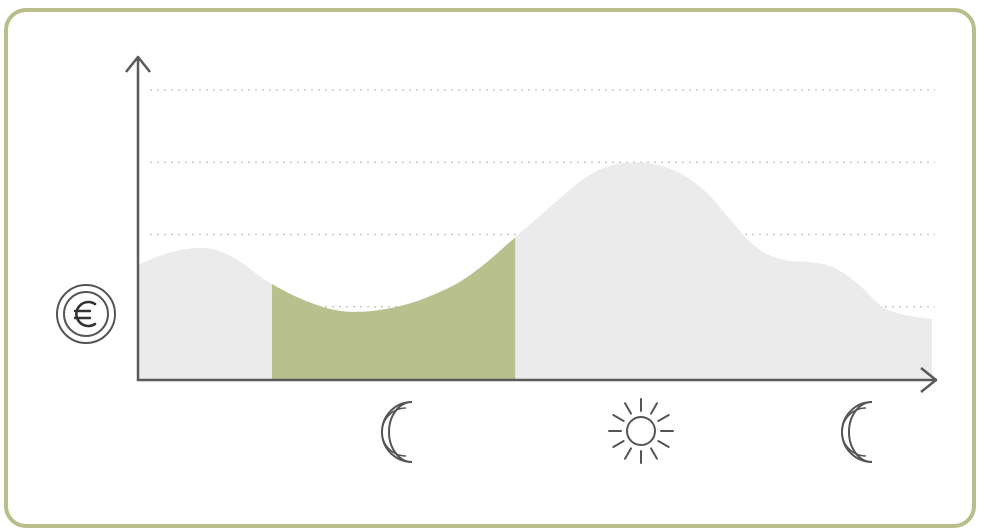 This screenshot has height=528, width=987. I want to click on sun-rays, so click(641, 431).